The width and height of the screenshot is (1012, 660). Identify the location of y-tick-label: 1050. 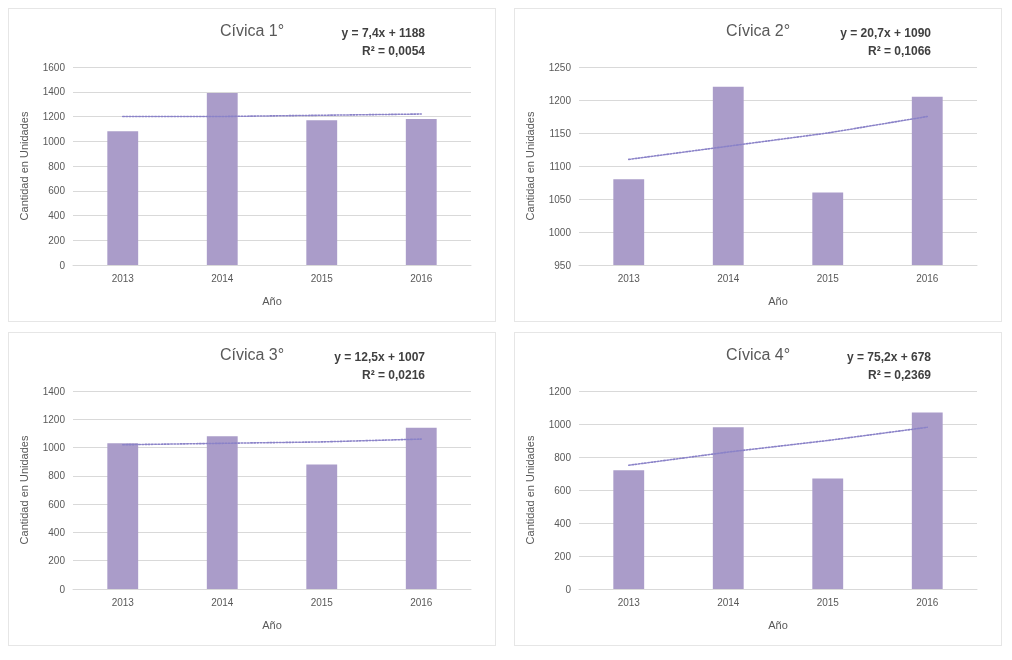
(560, 199).